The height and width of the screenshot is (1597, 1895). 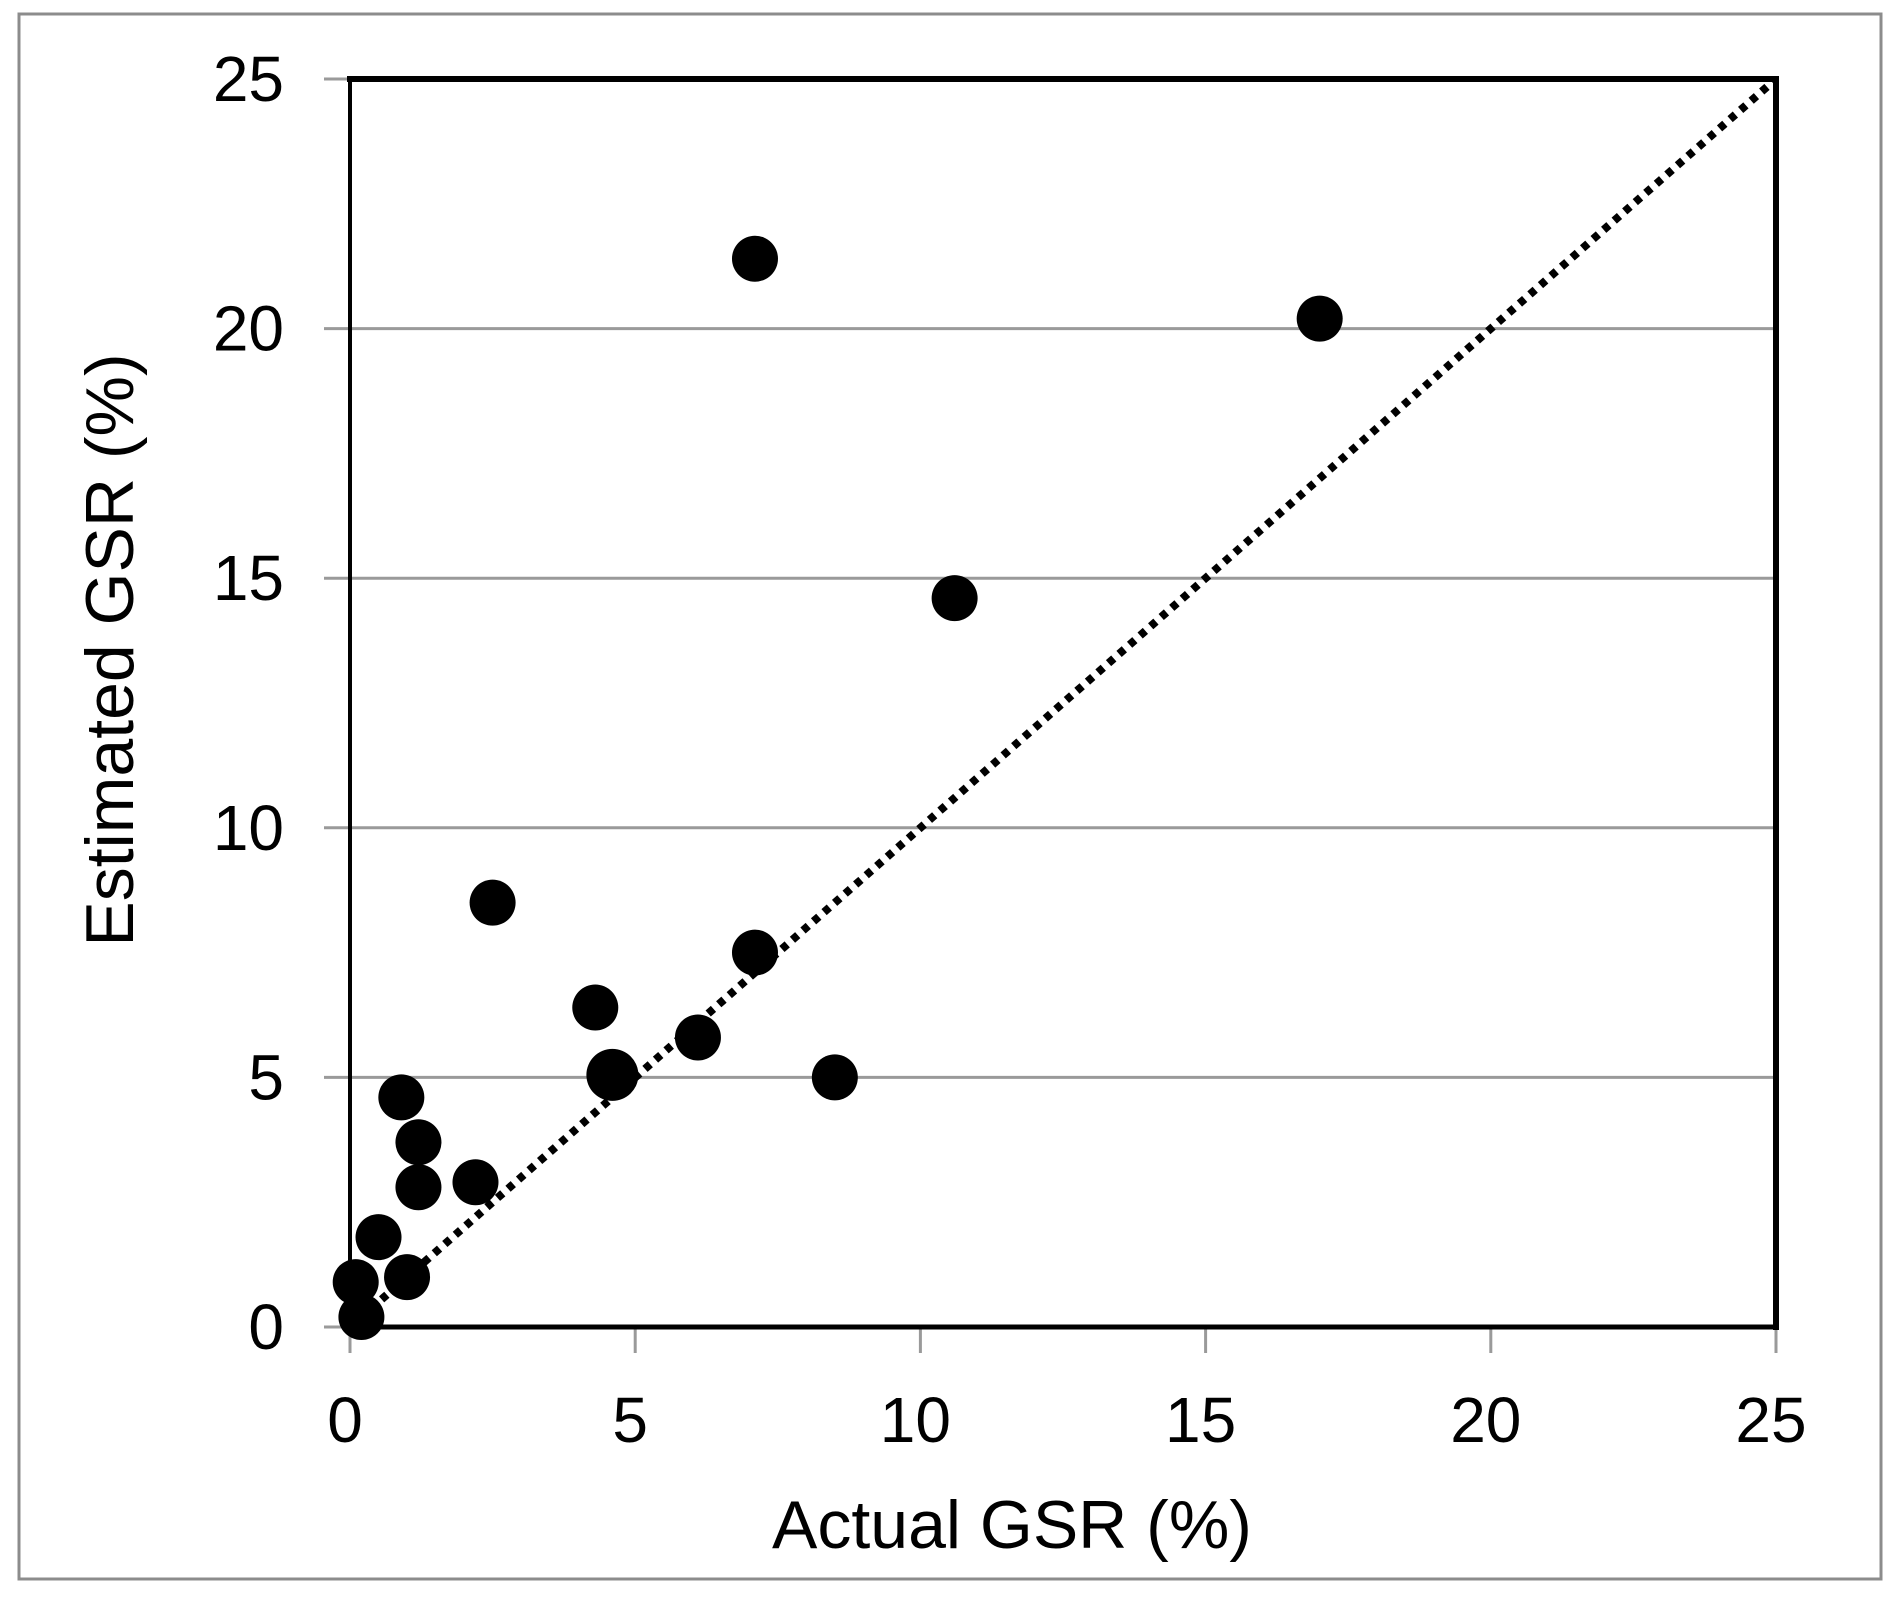 What do you see at coordinates (1485, 1420) in the screenshot?
I see `x-tick-label: 20` at bounding box center [1485, 1420].